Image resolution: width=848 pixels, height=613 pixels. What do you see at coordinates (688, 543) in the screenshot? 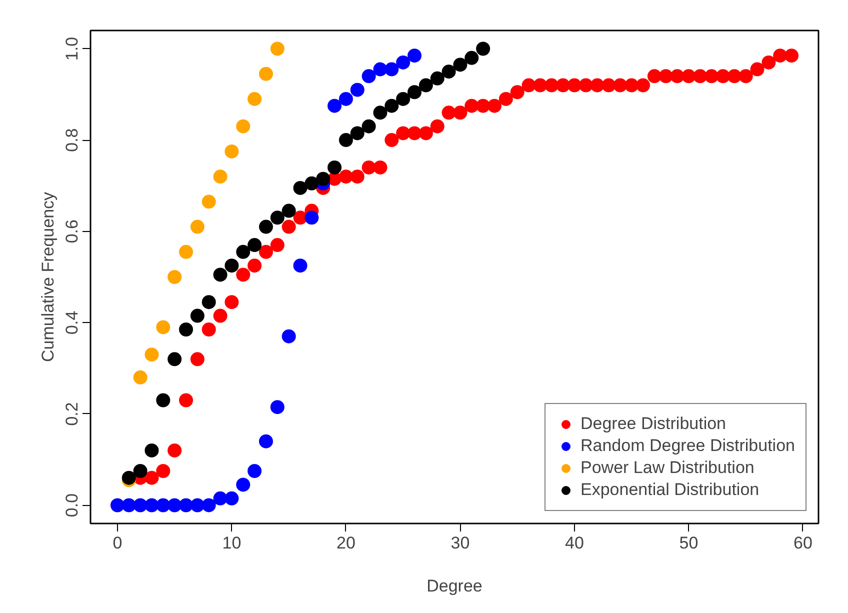
I see `x-tick-label: 50` at bounding box center [688, 543].